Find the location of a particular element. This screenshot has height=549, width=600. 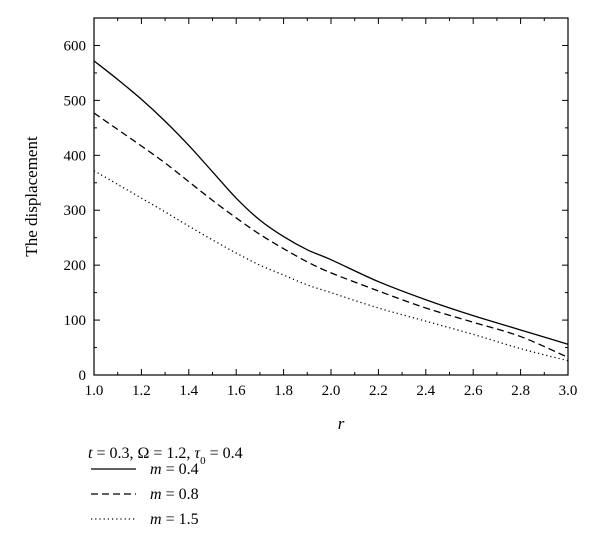

y-tick-label: 400 is located at coordinates (75, 156).